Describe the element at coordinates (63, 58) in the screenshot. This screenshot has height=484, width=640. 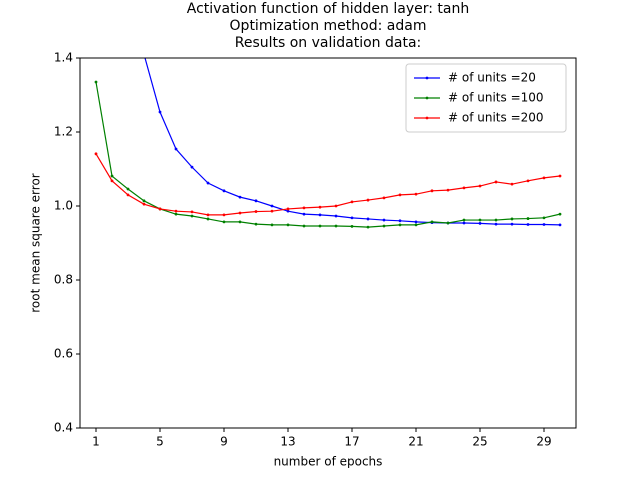
I see `y-tick-label: 1.4` at that location.